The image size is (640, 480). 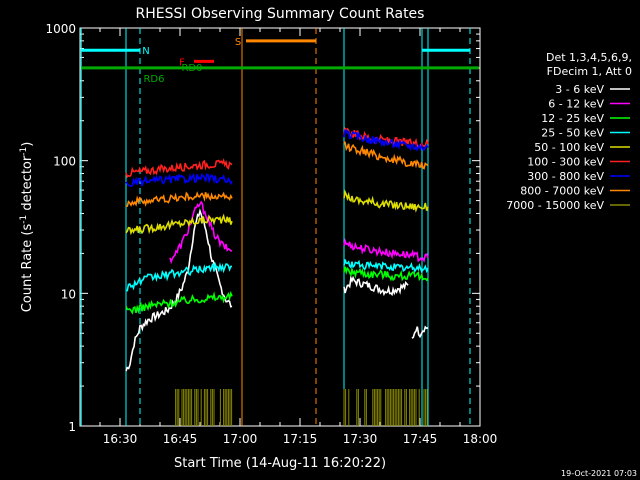 I want to click on y-axis-label-main: Count Rate (s, so click(x=27, y=268).